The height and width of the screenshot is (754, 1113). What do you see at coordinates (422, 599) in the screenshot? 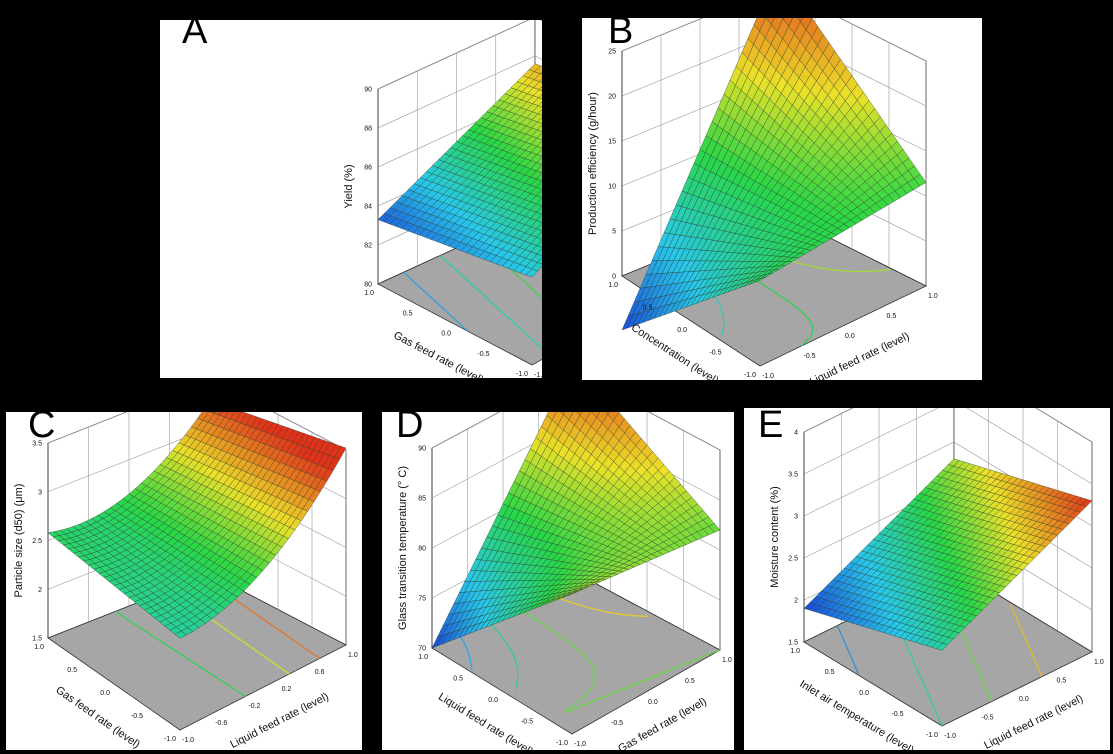
I see `z-tick-label: 75` at bounding box center [422, 599].